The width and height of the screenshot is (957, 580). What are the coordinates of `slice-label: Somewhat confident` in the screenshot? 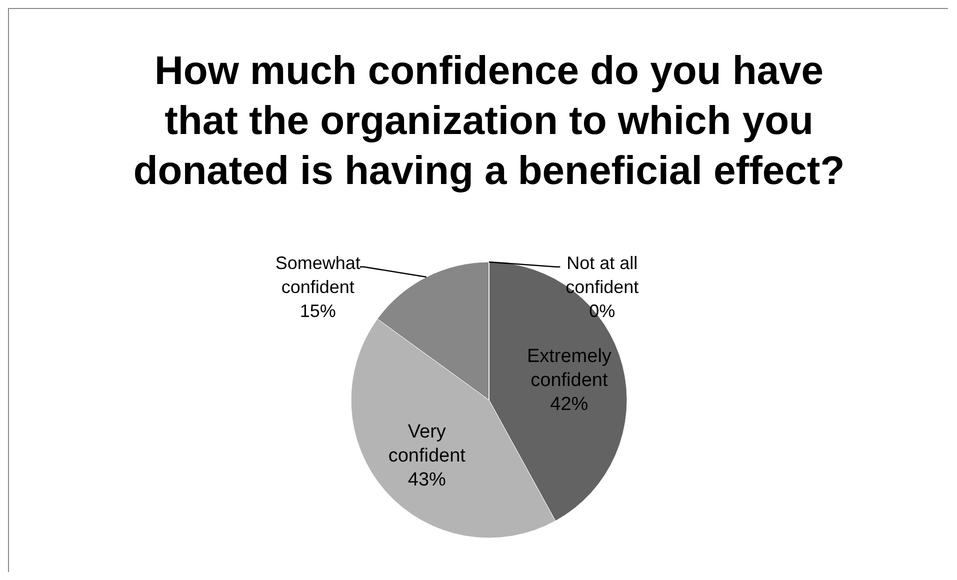 It's located at (317, 275).